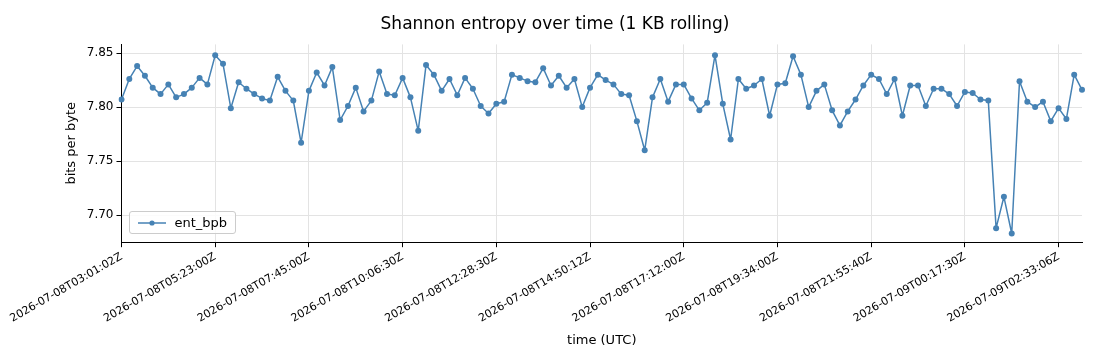 Image resolution: width=1100 pixels, height=360 pixels. Describe the element at coordinates (100, 160) in the screenshot. I see `y-tick-label: 7.75` at that location.